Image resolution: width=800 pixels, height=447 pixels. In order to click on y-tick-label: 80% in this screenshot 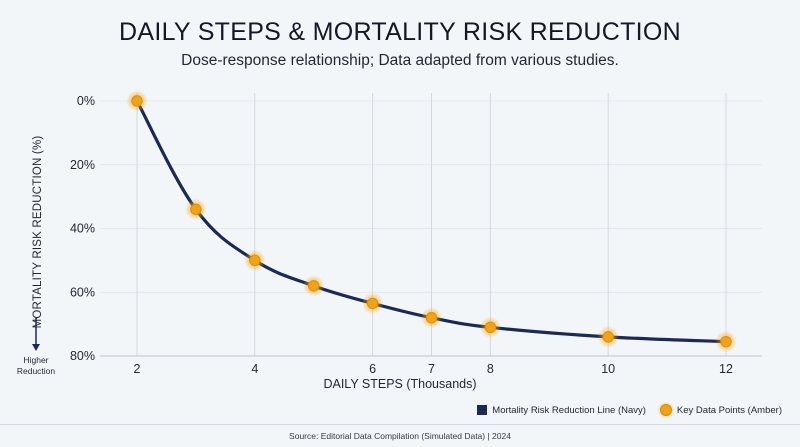, I will do `click(82, 356)`.